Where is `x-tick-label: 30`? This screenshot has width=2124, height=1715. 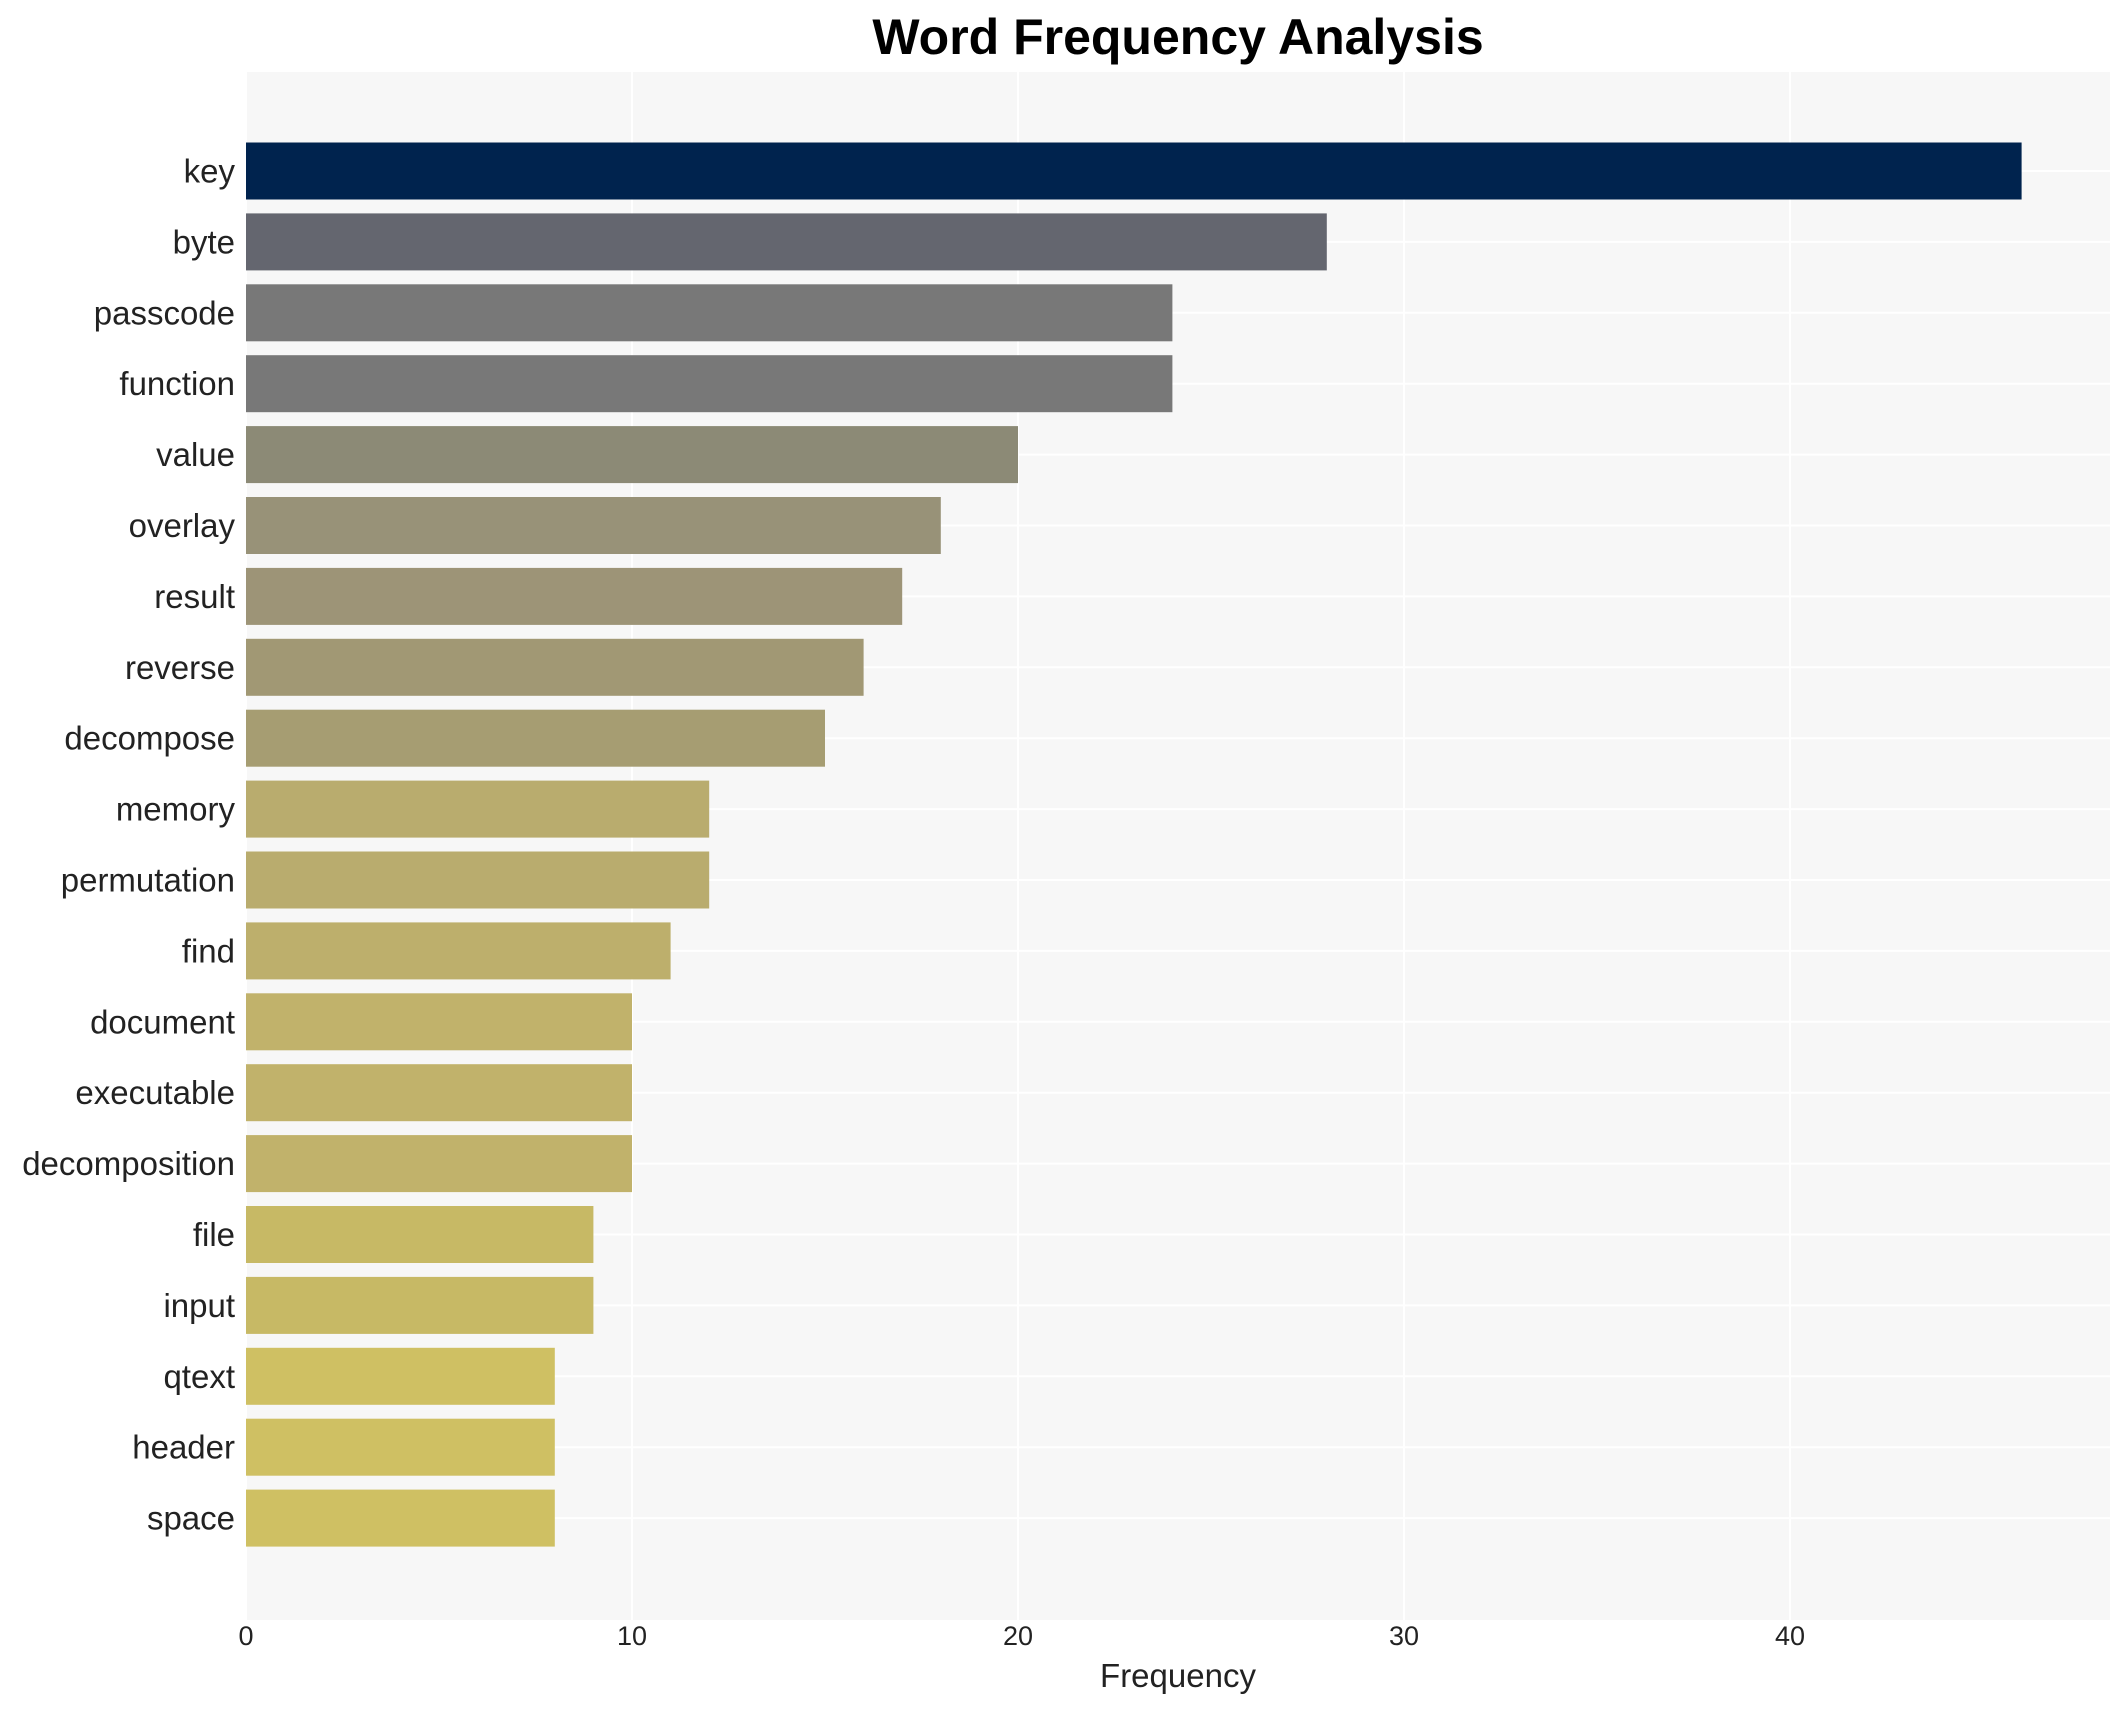
x-tick-label: 30 is located at coordinates (1404, 1636).